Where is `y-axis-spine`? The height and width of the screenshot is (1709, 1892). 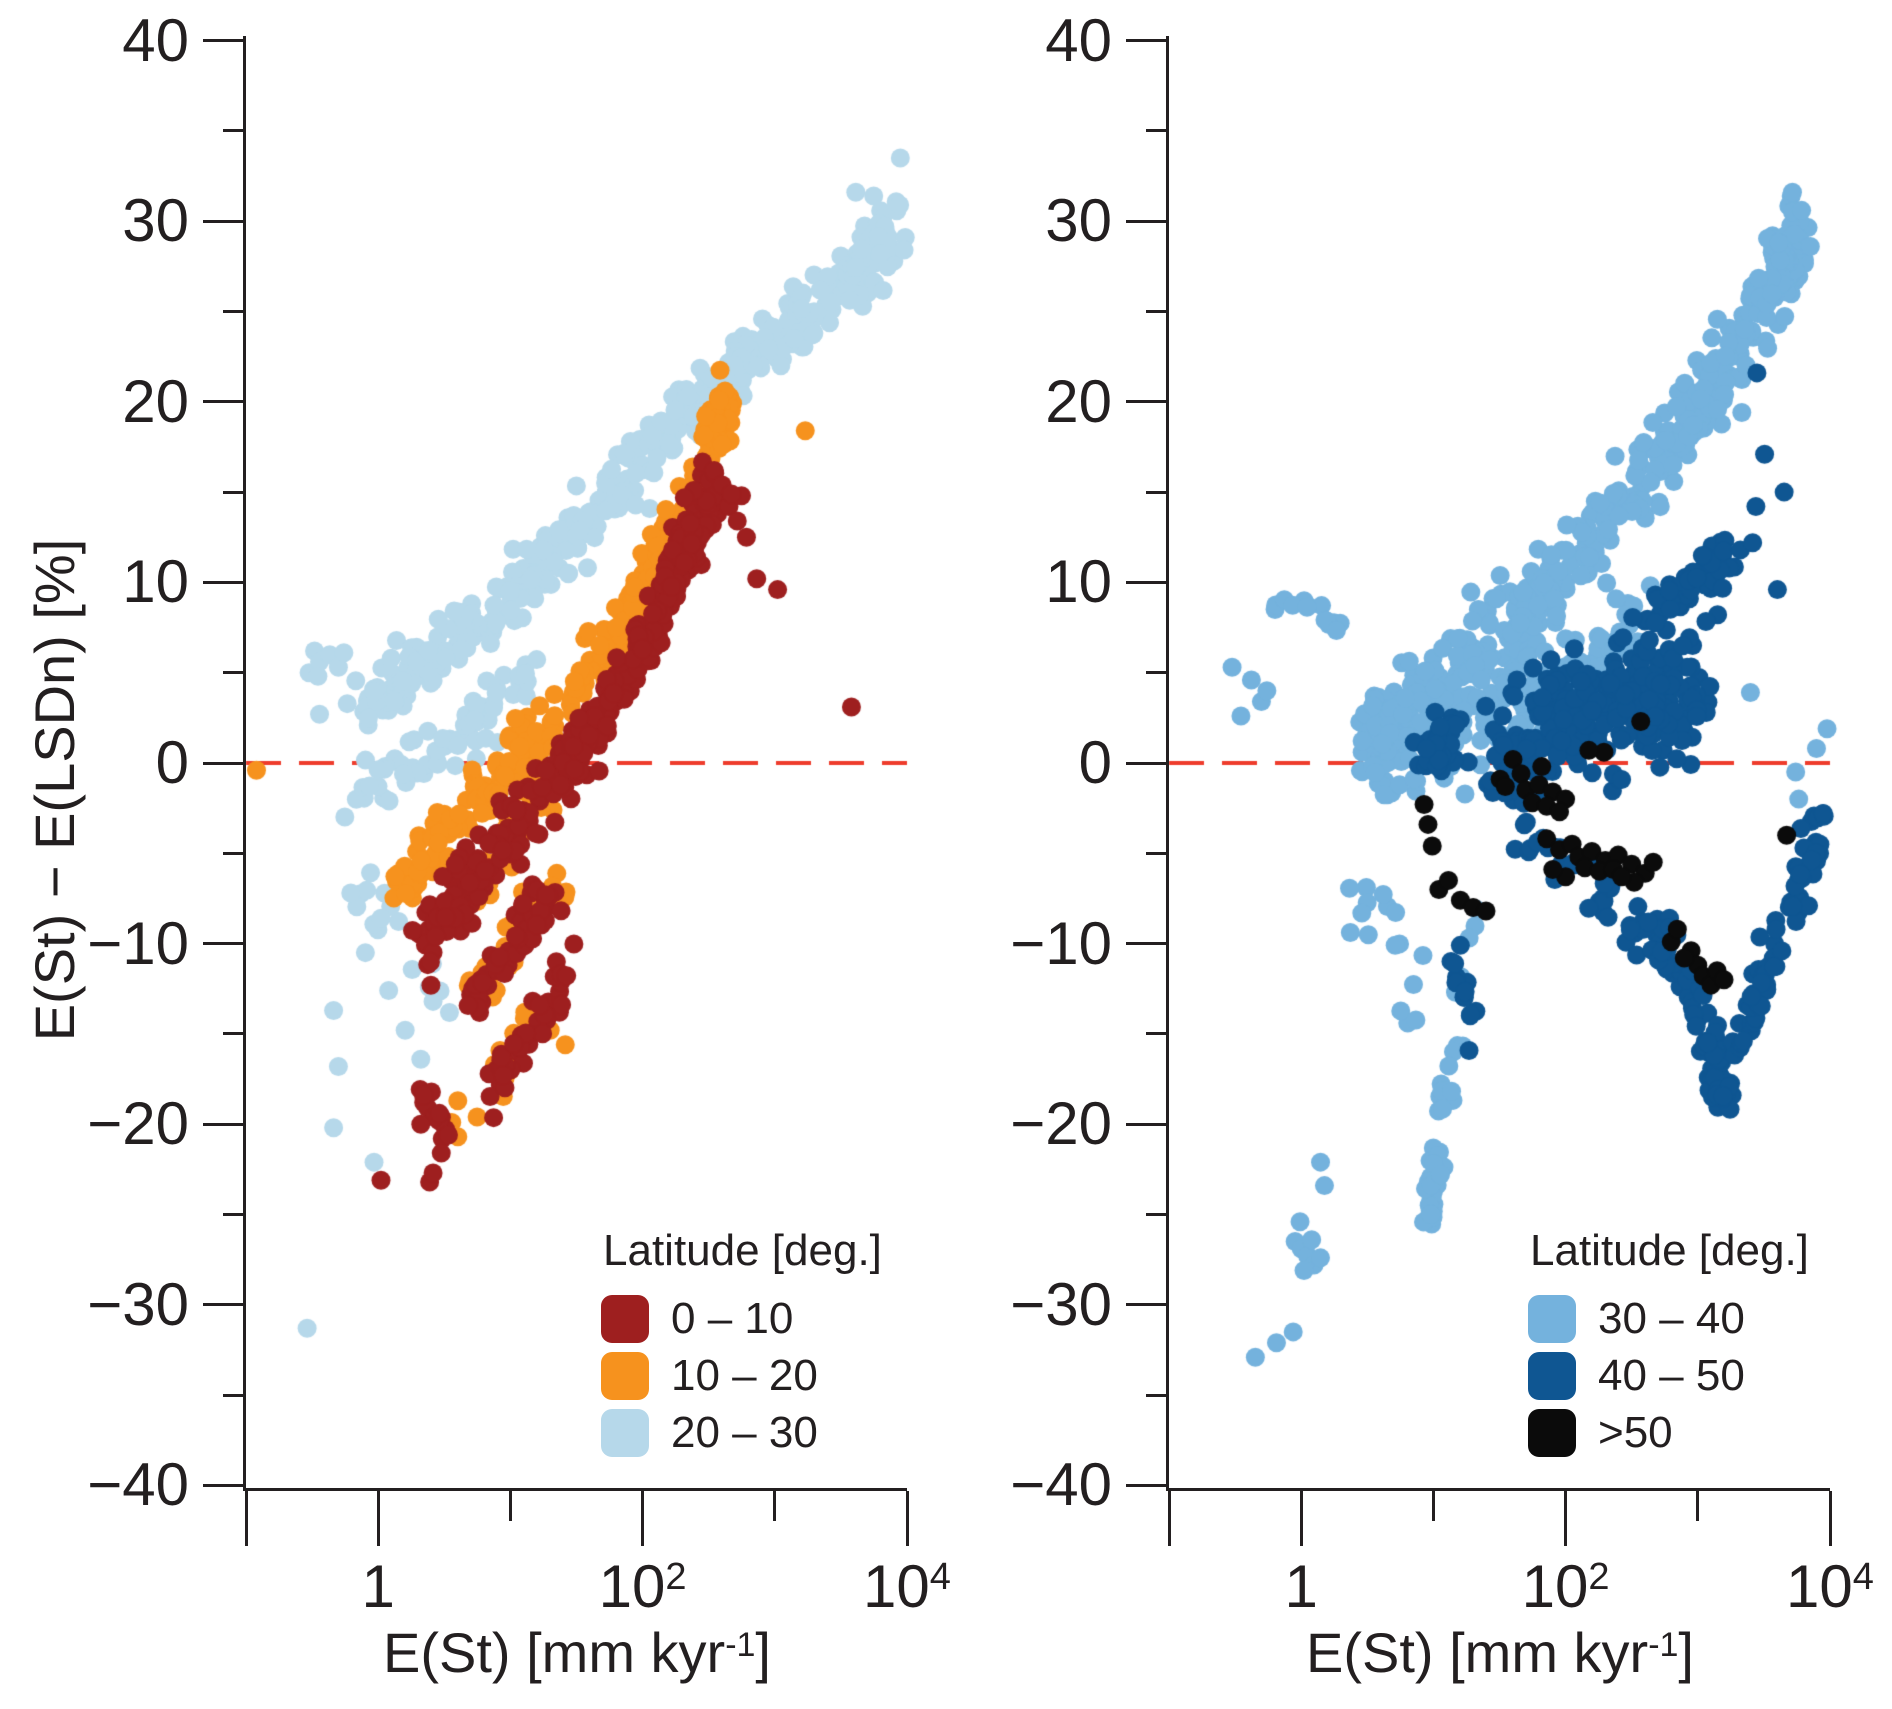 y-axis-spine is located at coordinates (244, 763).